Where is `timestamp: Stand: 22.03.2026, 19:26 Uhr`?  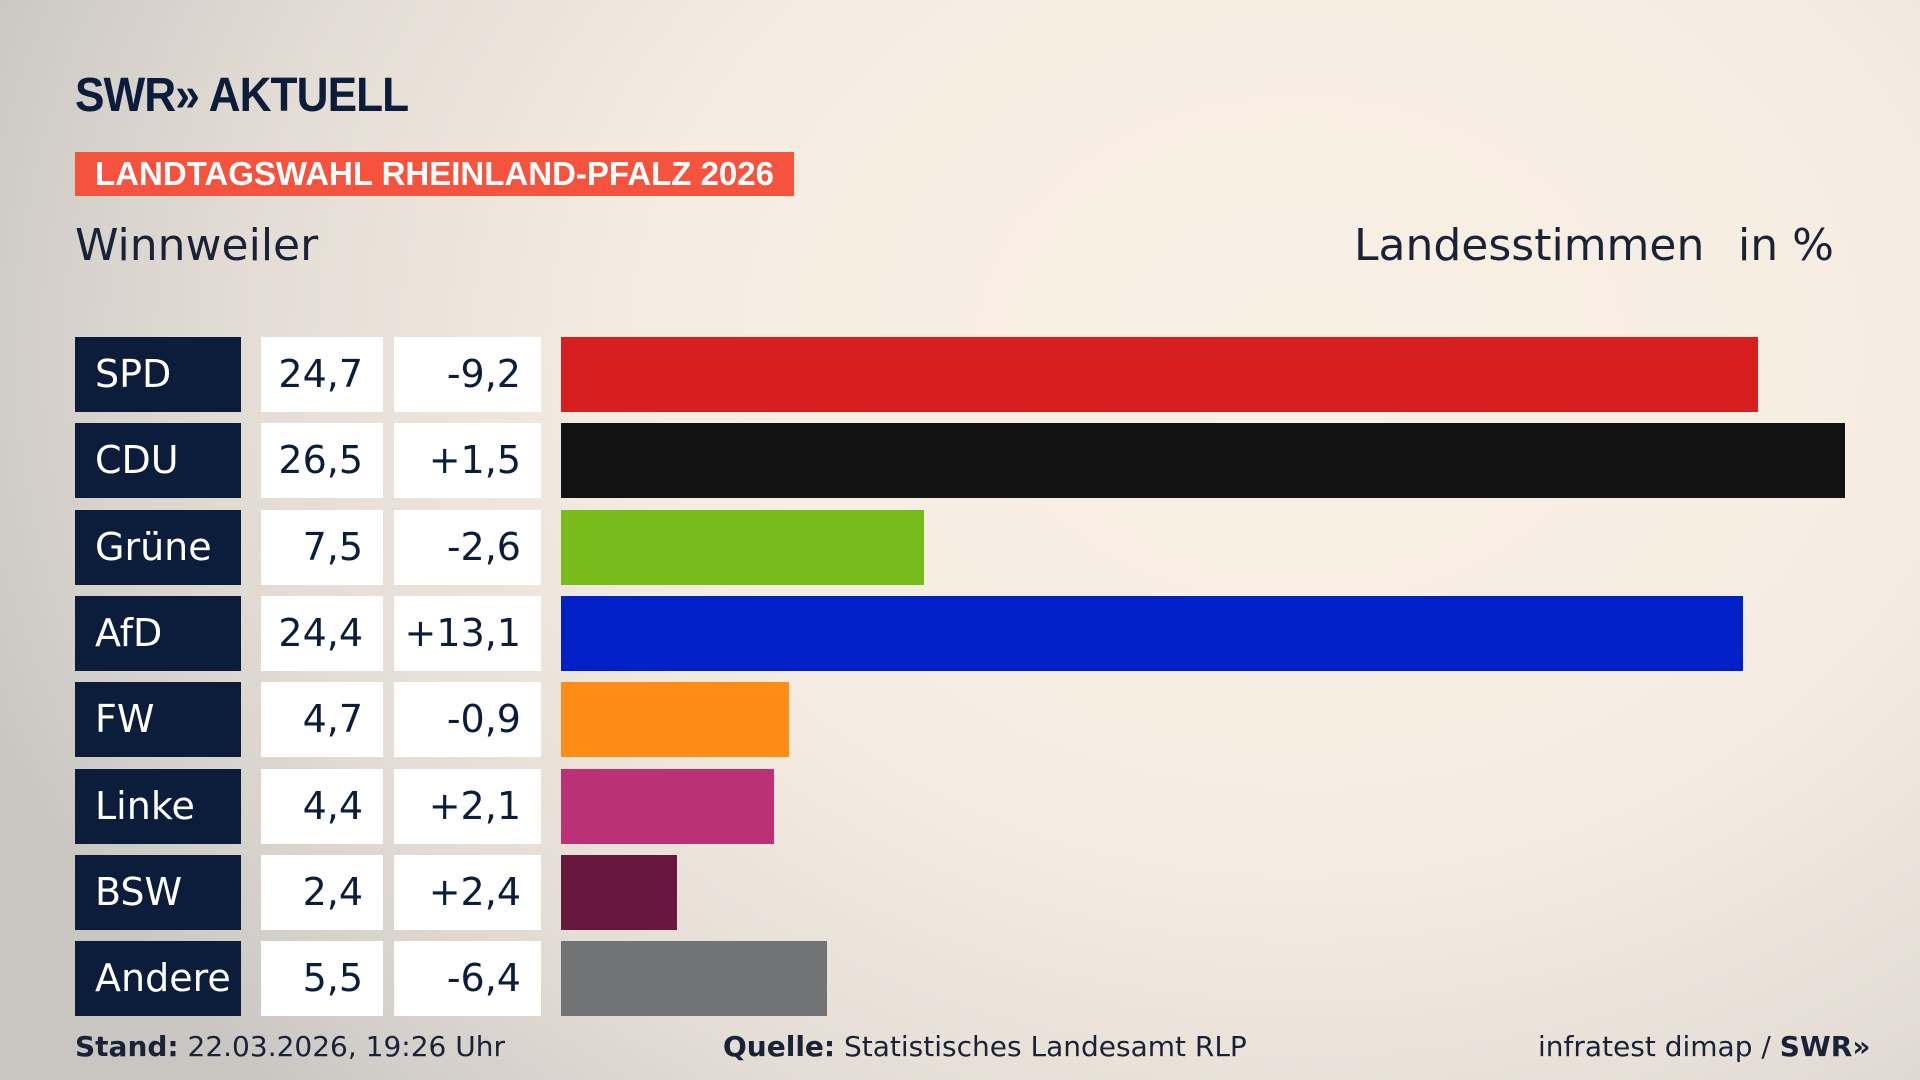
timestamp: Stand: 22.03.2026, 19:26 Uhr is located at coordinates (290, 1046).